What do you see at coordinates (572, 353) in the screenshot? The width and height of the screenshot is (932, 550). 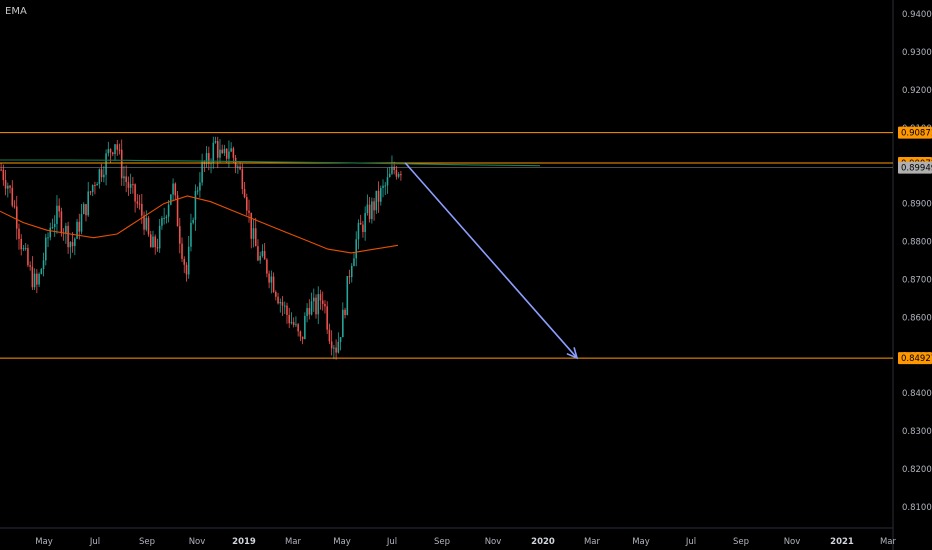 I see `projection-arrowhead` at bounding box center [572, 353].